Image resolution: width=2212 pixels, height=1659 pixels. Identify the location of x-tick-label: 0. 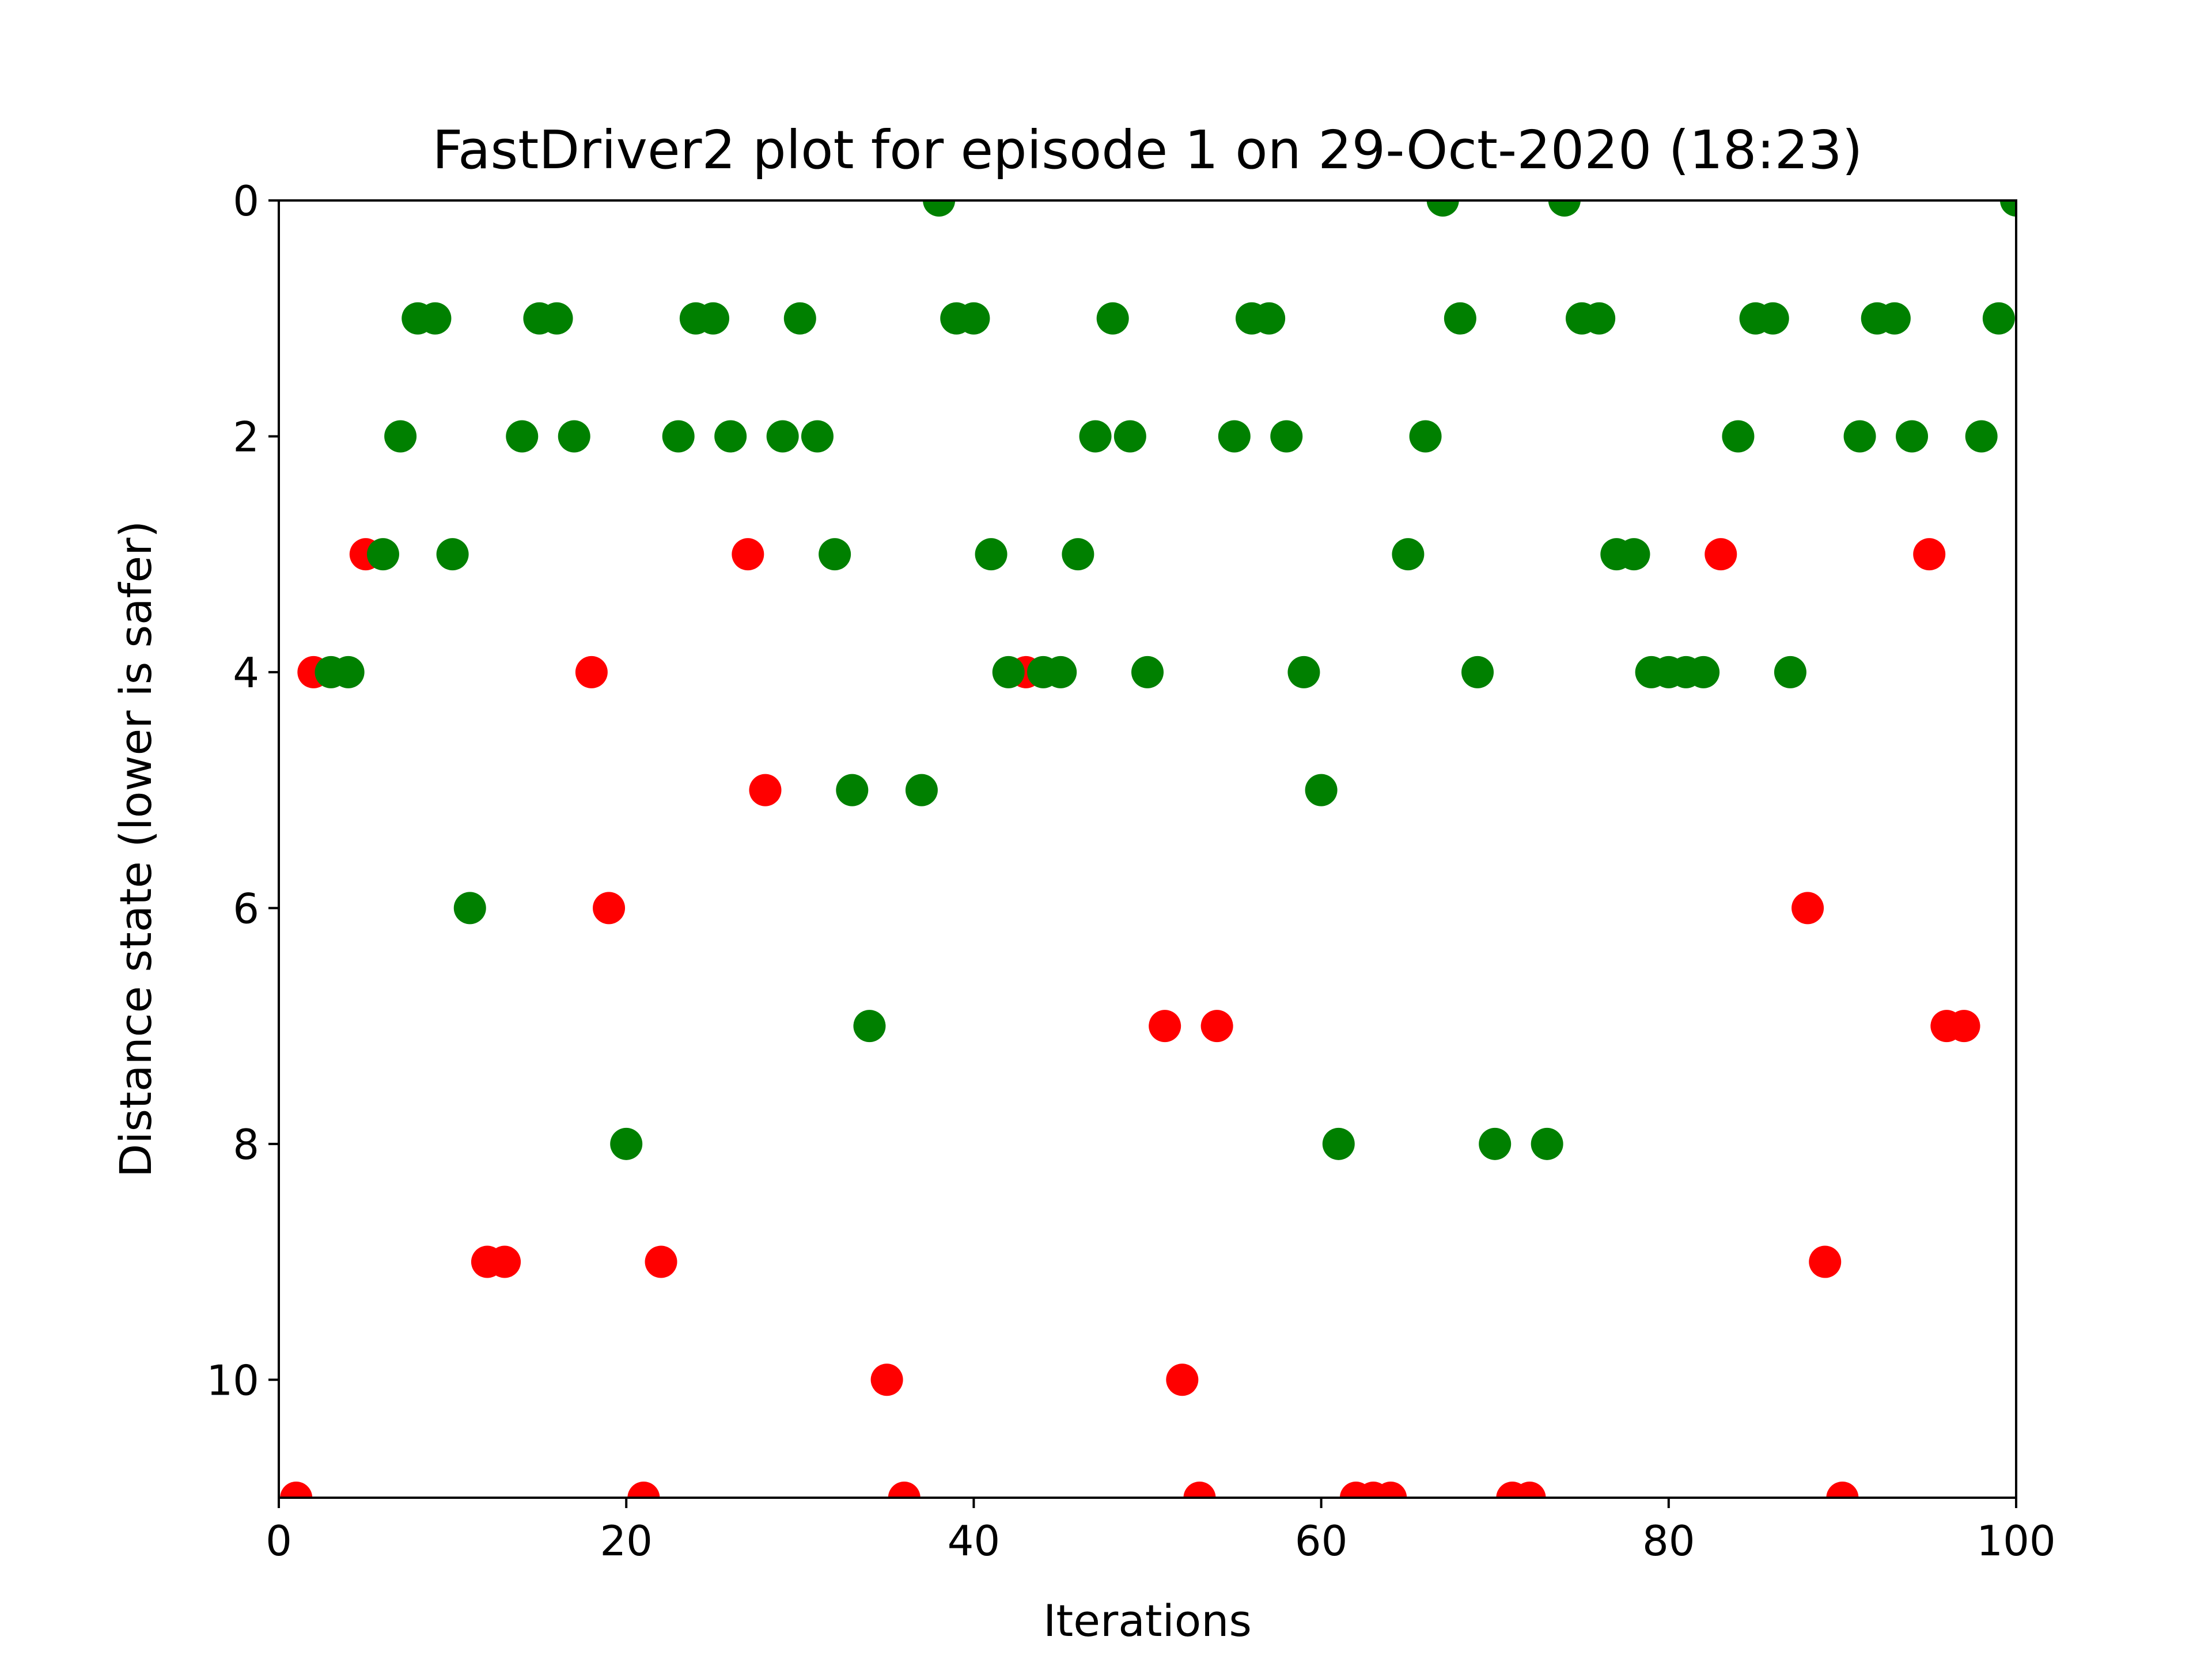
(279, 1541).